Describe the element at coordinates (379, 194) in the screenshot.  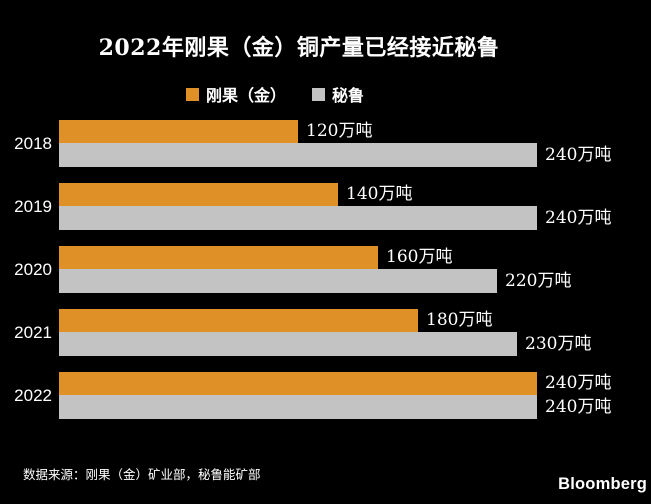
I see `value-label-congo-2019: 140万吨` at that location.